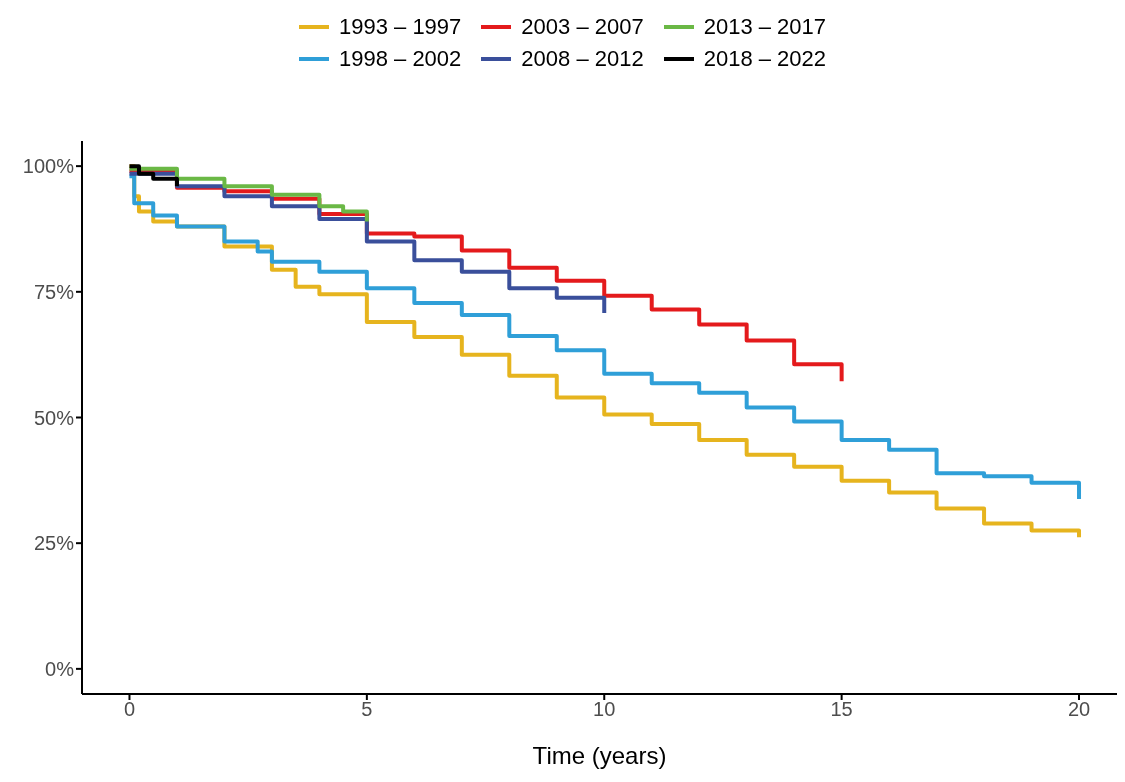 The image size is (1125, 782). I want to click on x-tick-label: 0, so click(129, 709).